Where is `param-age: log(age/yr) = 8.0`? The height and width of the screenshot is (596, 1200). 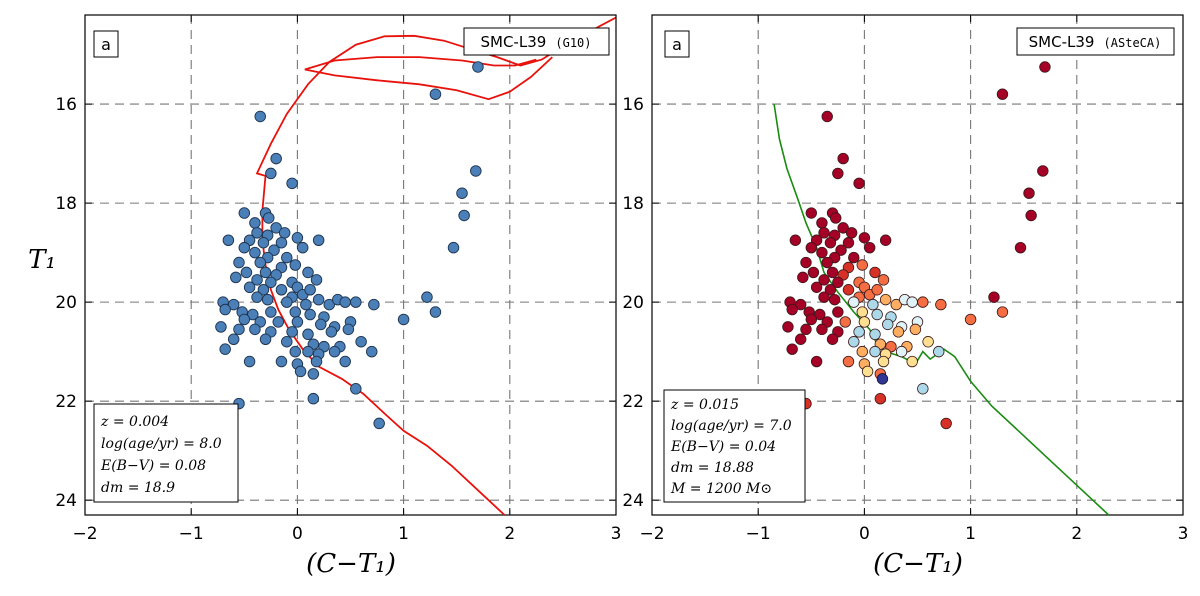 param-age: log(age/yr) = 8.0 is located at coordinates (161, 444).